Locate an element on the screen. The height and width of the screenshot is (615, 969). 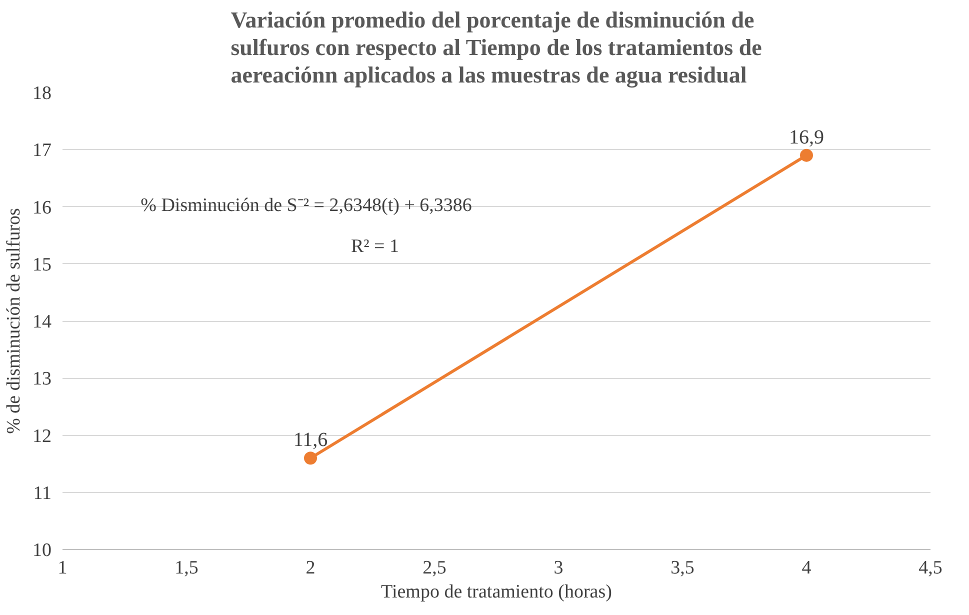
x-tick-label: 4 is located at coordinates (807, 568).